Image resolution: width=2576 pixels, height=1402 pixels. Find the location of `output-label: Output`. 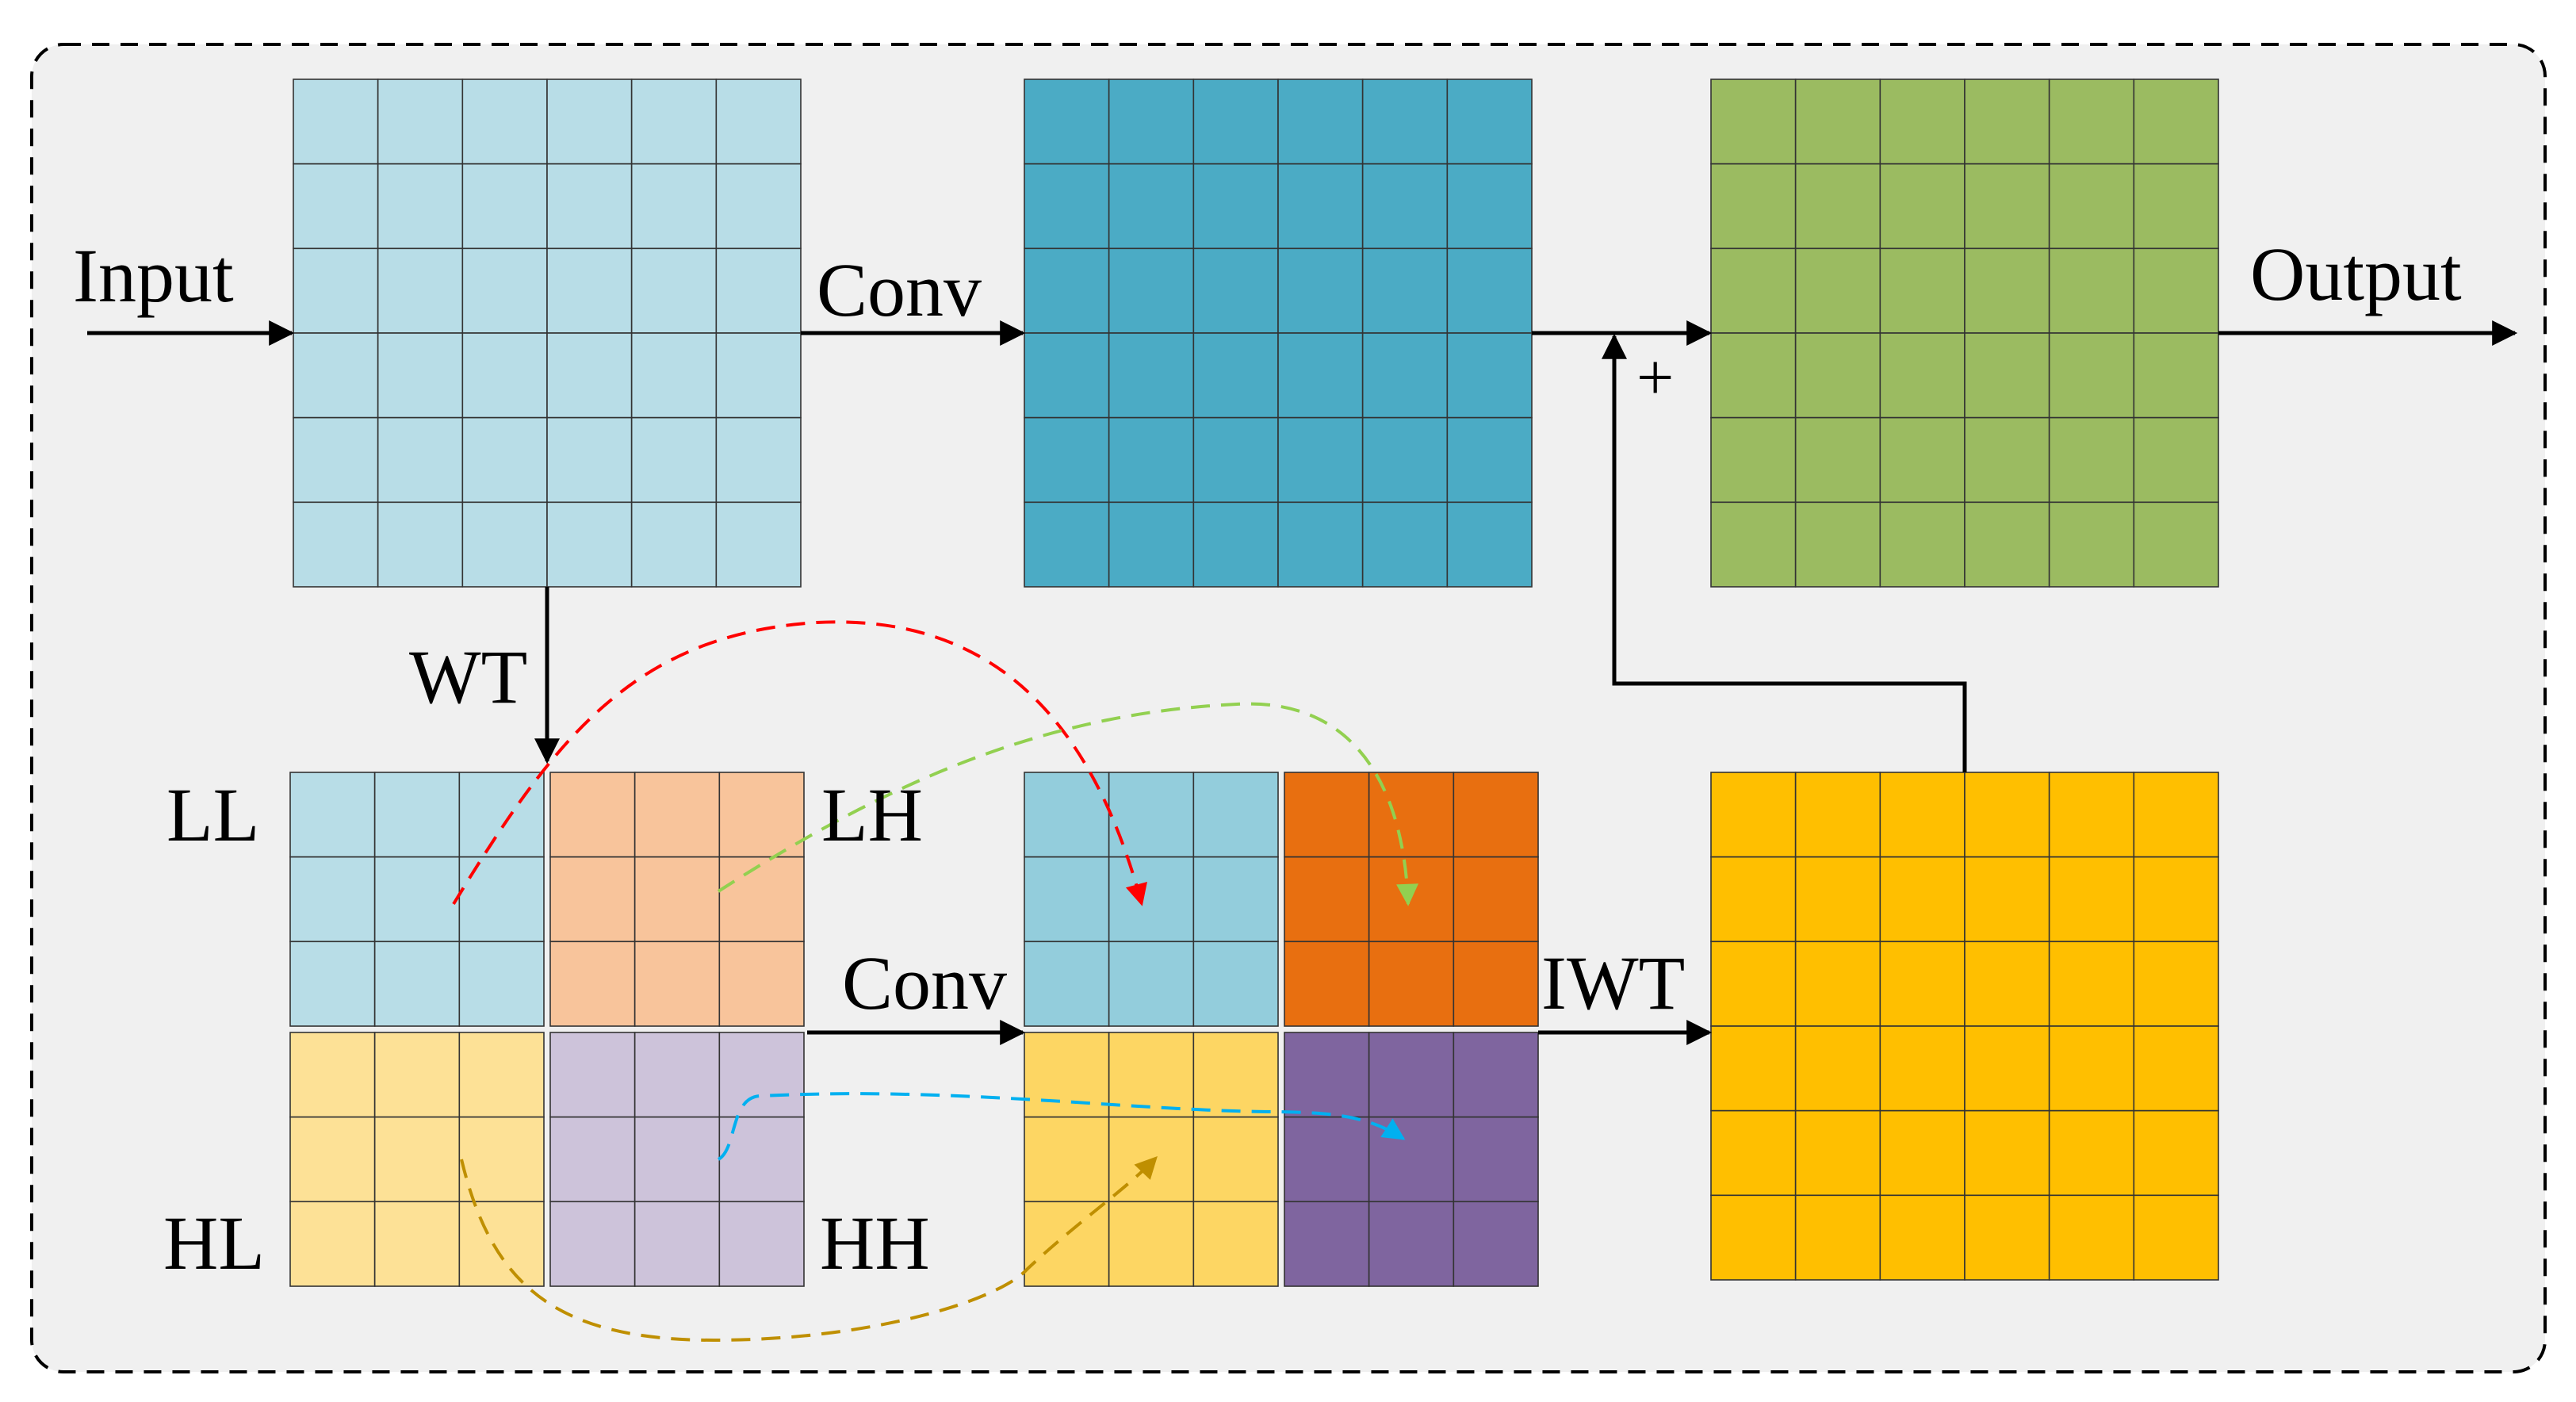

output-label: Output is located at coordinates (2356, 274).